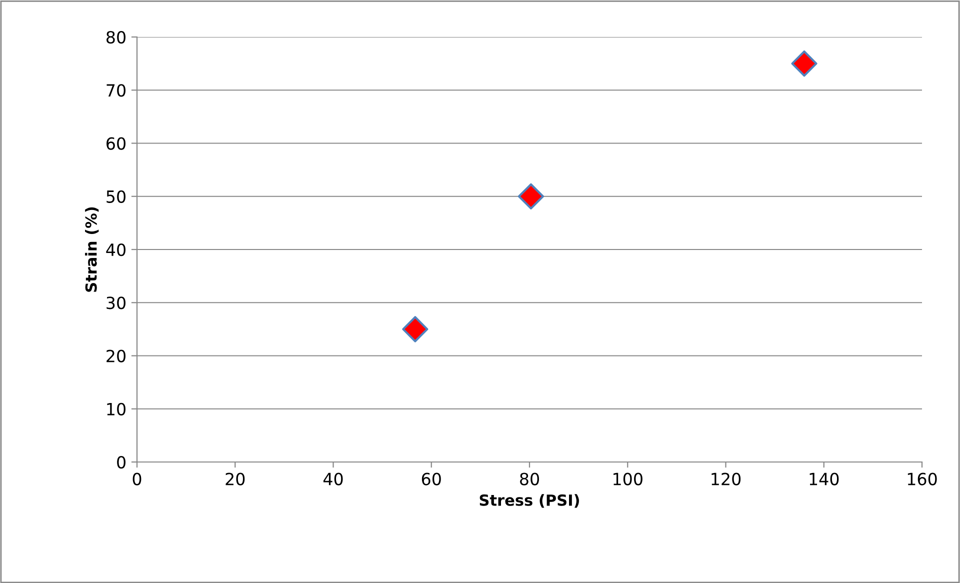 Image resolution: width=960 pixels, height=583 pixels. I want to click on y-tick-label: 80, so click(116, 37).